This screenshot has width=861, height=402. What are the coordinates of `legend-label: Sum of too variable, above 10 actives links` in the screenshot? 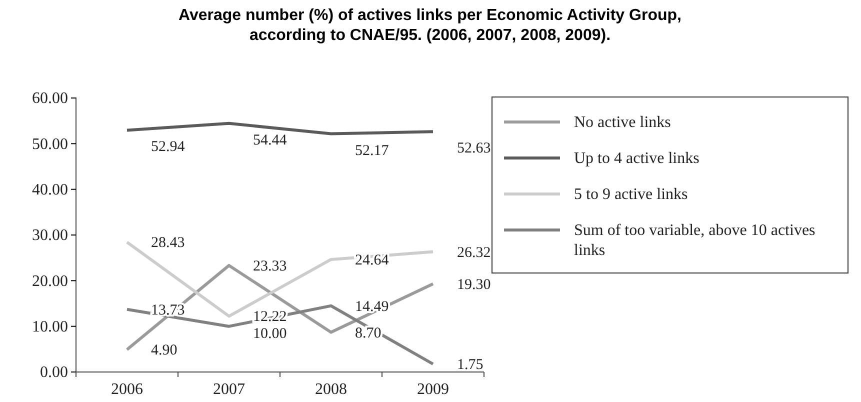 It's located at (695, 240).